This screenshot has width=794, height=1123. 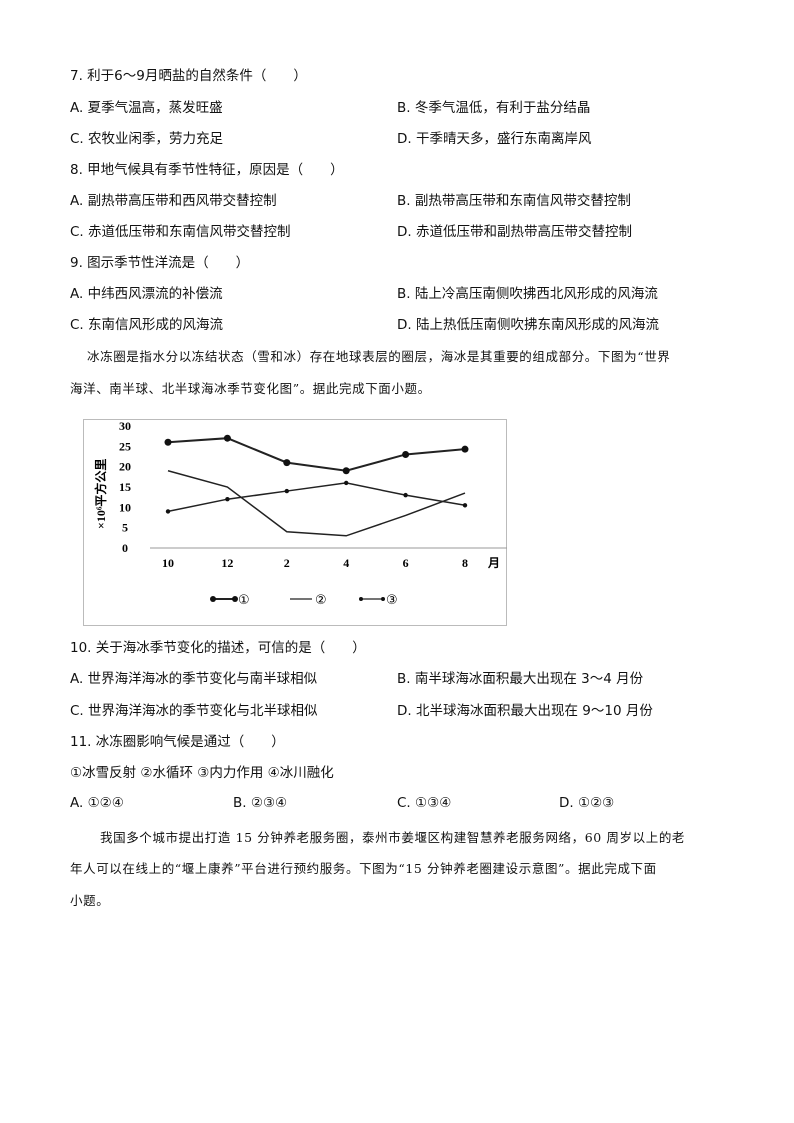 I want to click on q7-option-d: D. 干季晴天多，盛行东南离岸风, so click(x=494, y=139).